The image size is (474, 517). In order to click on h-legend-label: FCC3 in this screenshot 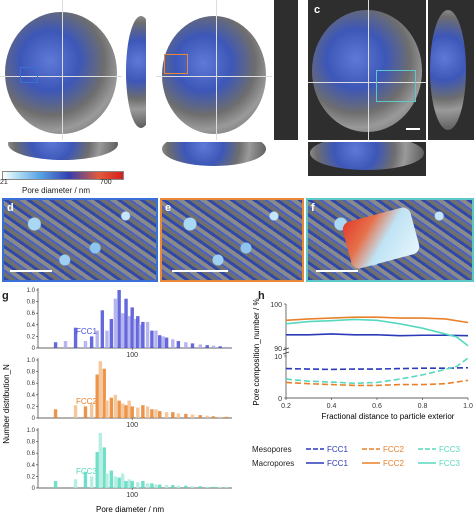, I will do `click(449, 449)`.